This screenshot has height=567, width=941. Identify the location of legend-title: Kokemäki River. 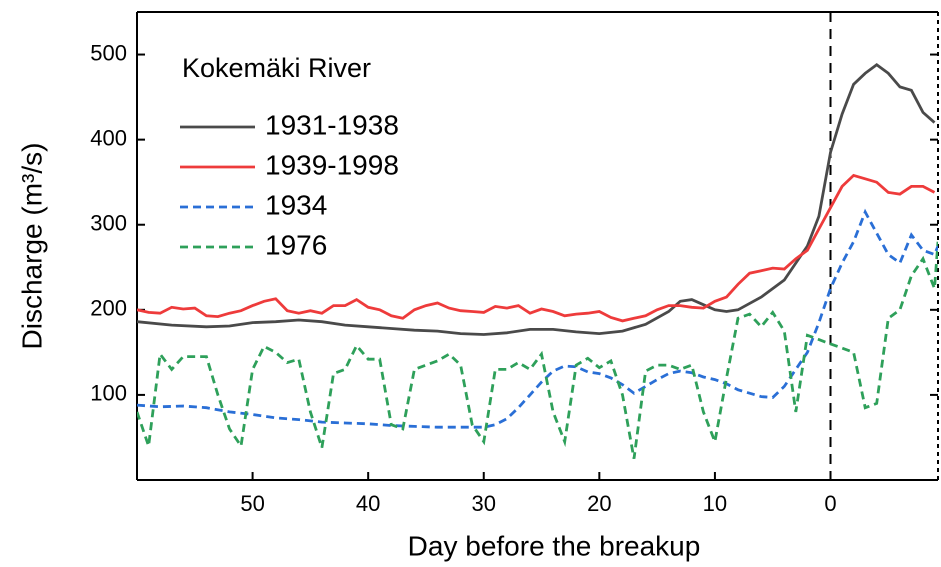
(276, 68).